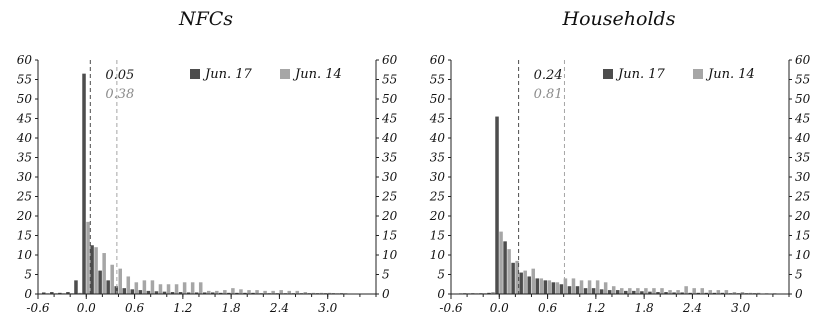  Describe the element at coordinates (548, 75) in the screenshot. I see `median-label-0: 0.24` at that location.